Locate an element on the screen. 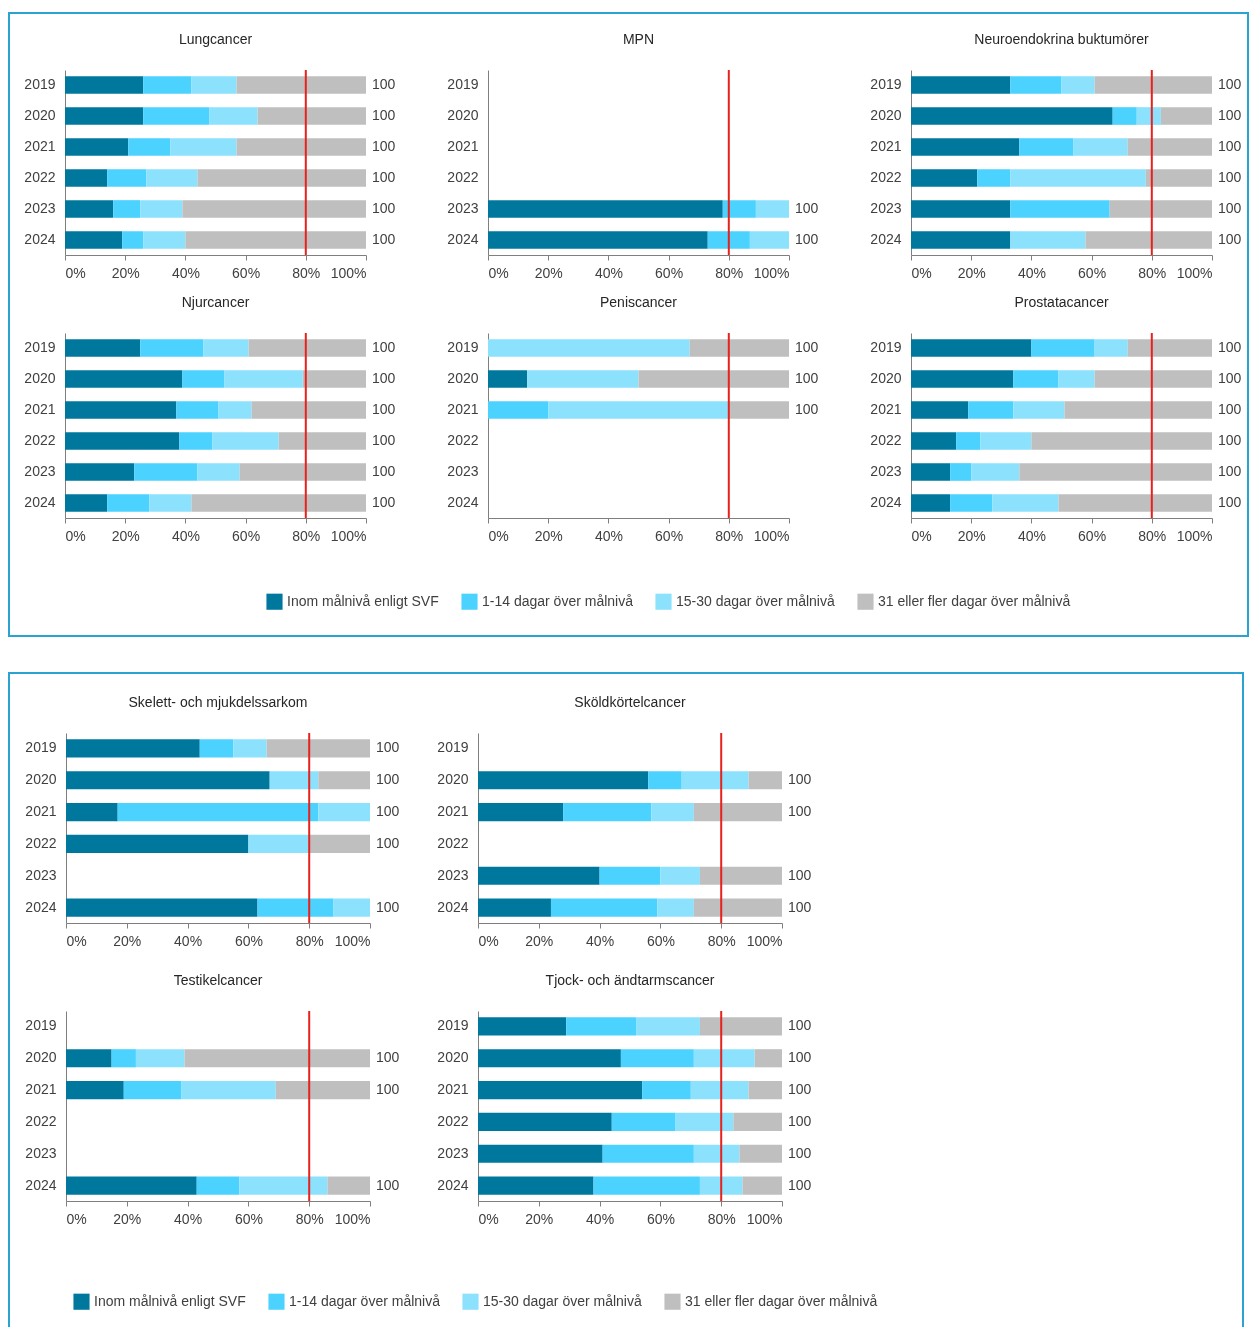 The width and height of the screenshot is (1249, 1327). chart-title: Neuroendokrina buktumörer is located at coordinates (1061, 39).